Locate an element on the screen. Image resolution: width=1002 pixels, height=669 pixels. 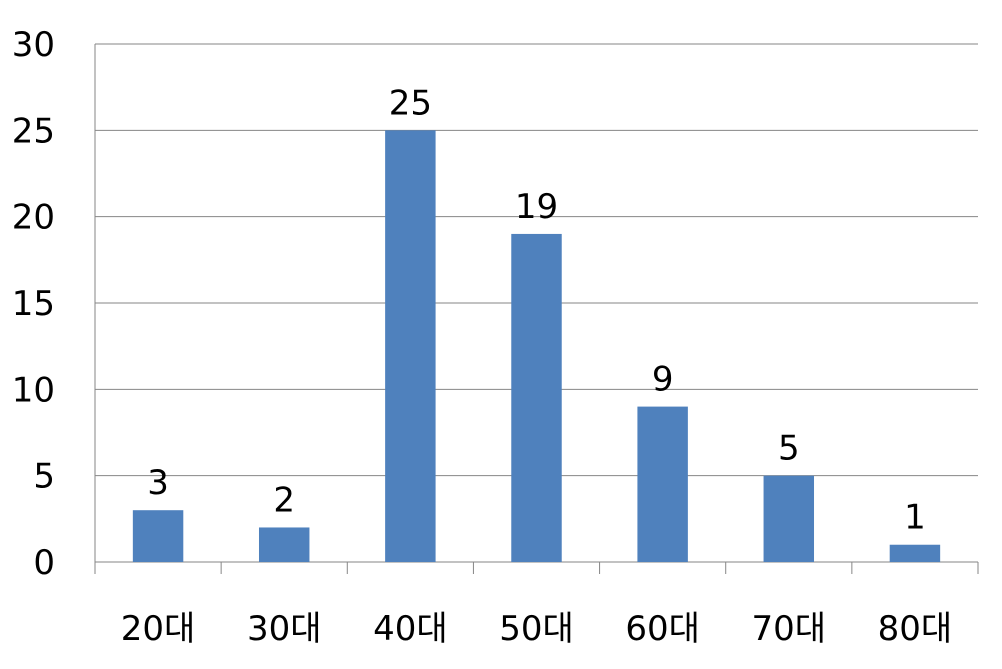
x-category-label: 50대 is located at coordinates (536, 629).